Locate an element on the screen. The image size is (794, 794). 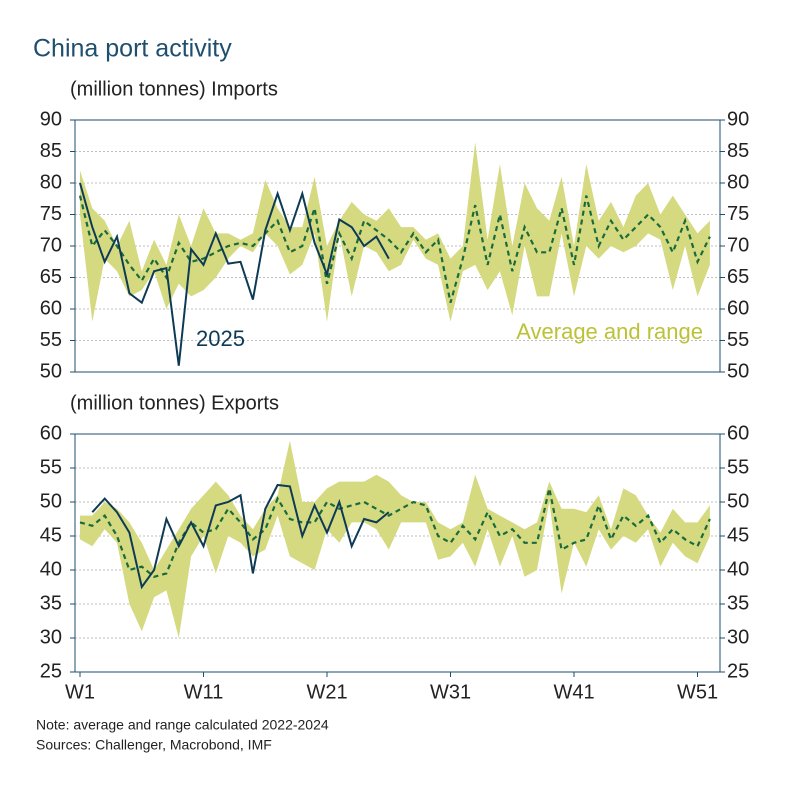
y2-tick-label: 45 is located at coordinates (738, 535).